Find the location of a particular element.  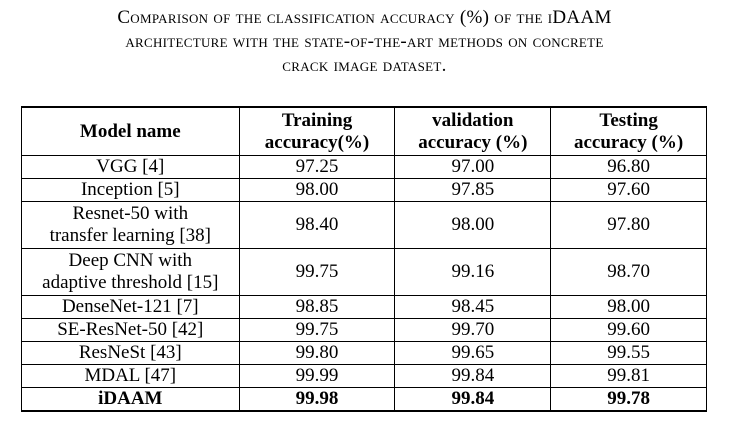

cell-model-line-1: SE-ResNet-50 [42] is located at coordinates (130, 329).